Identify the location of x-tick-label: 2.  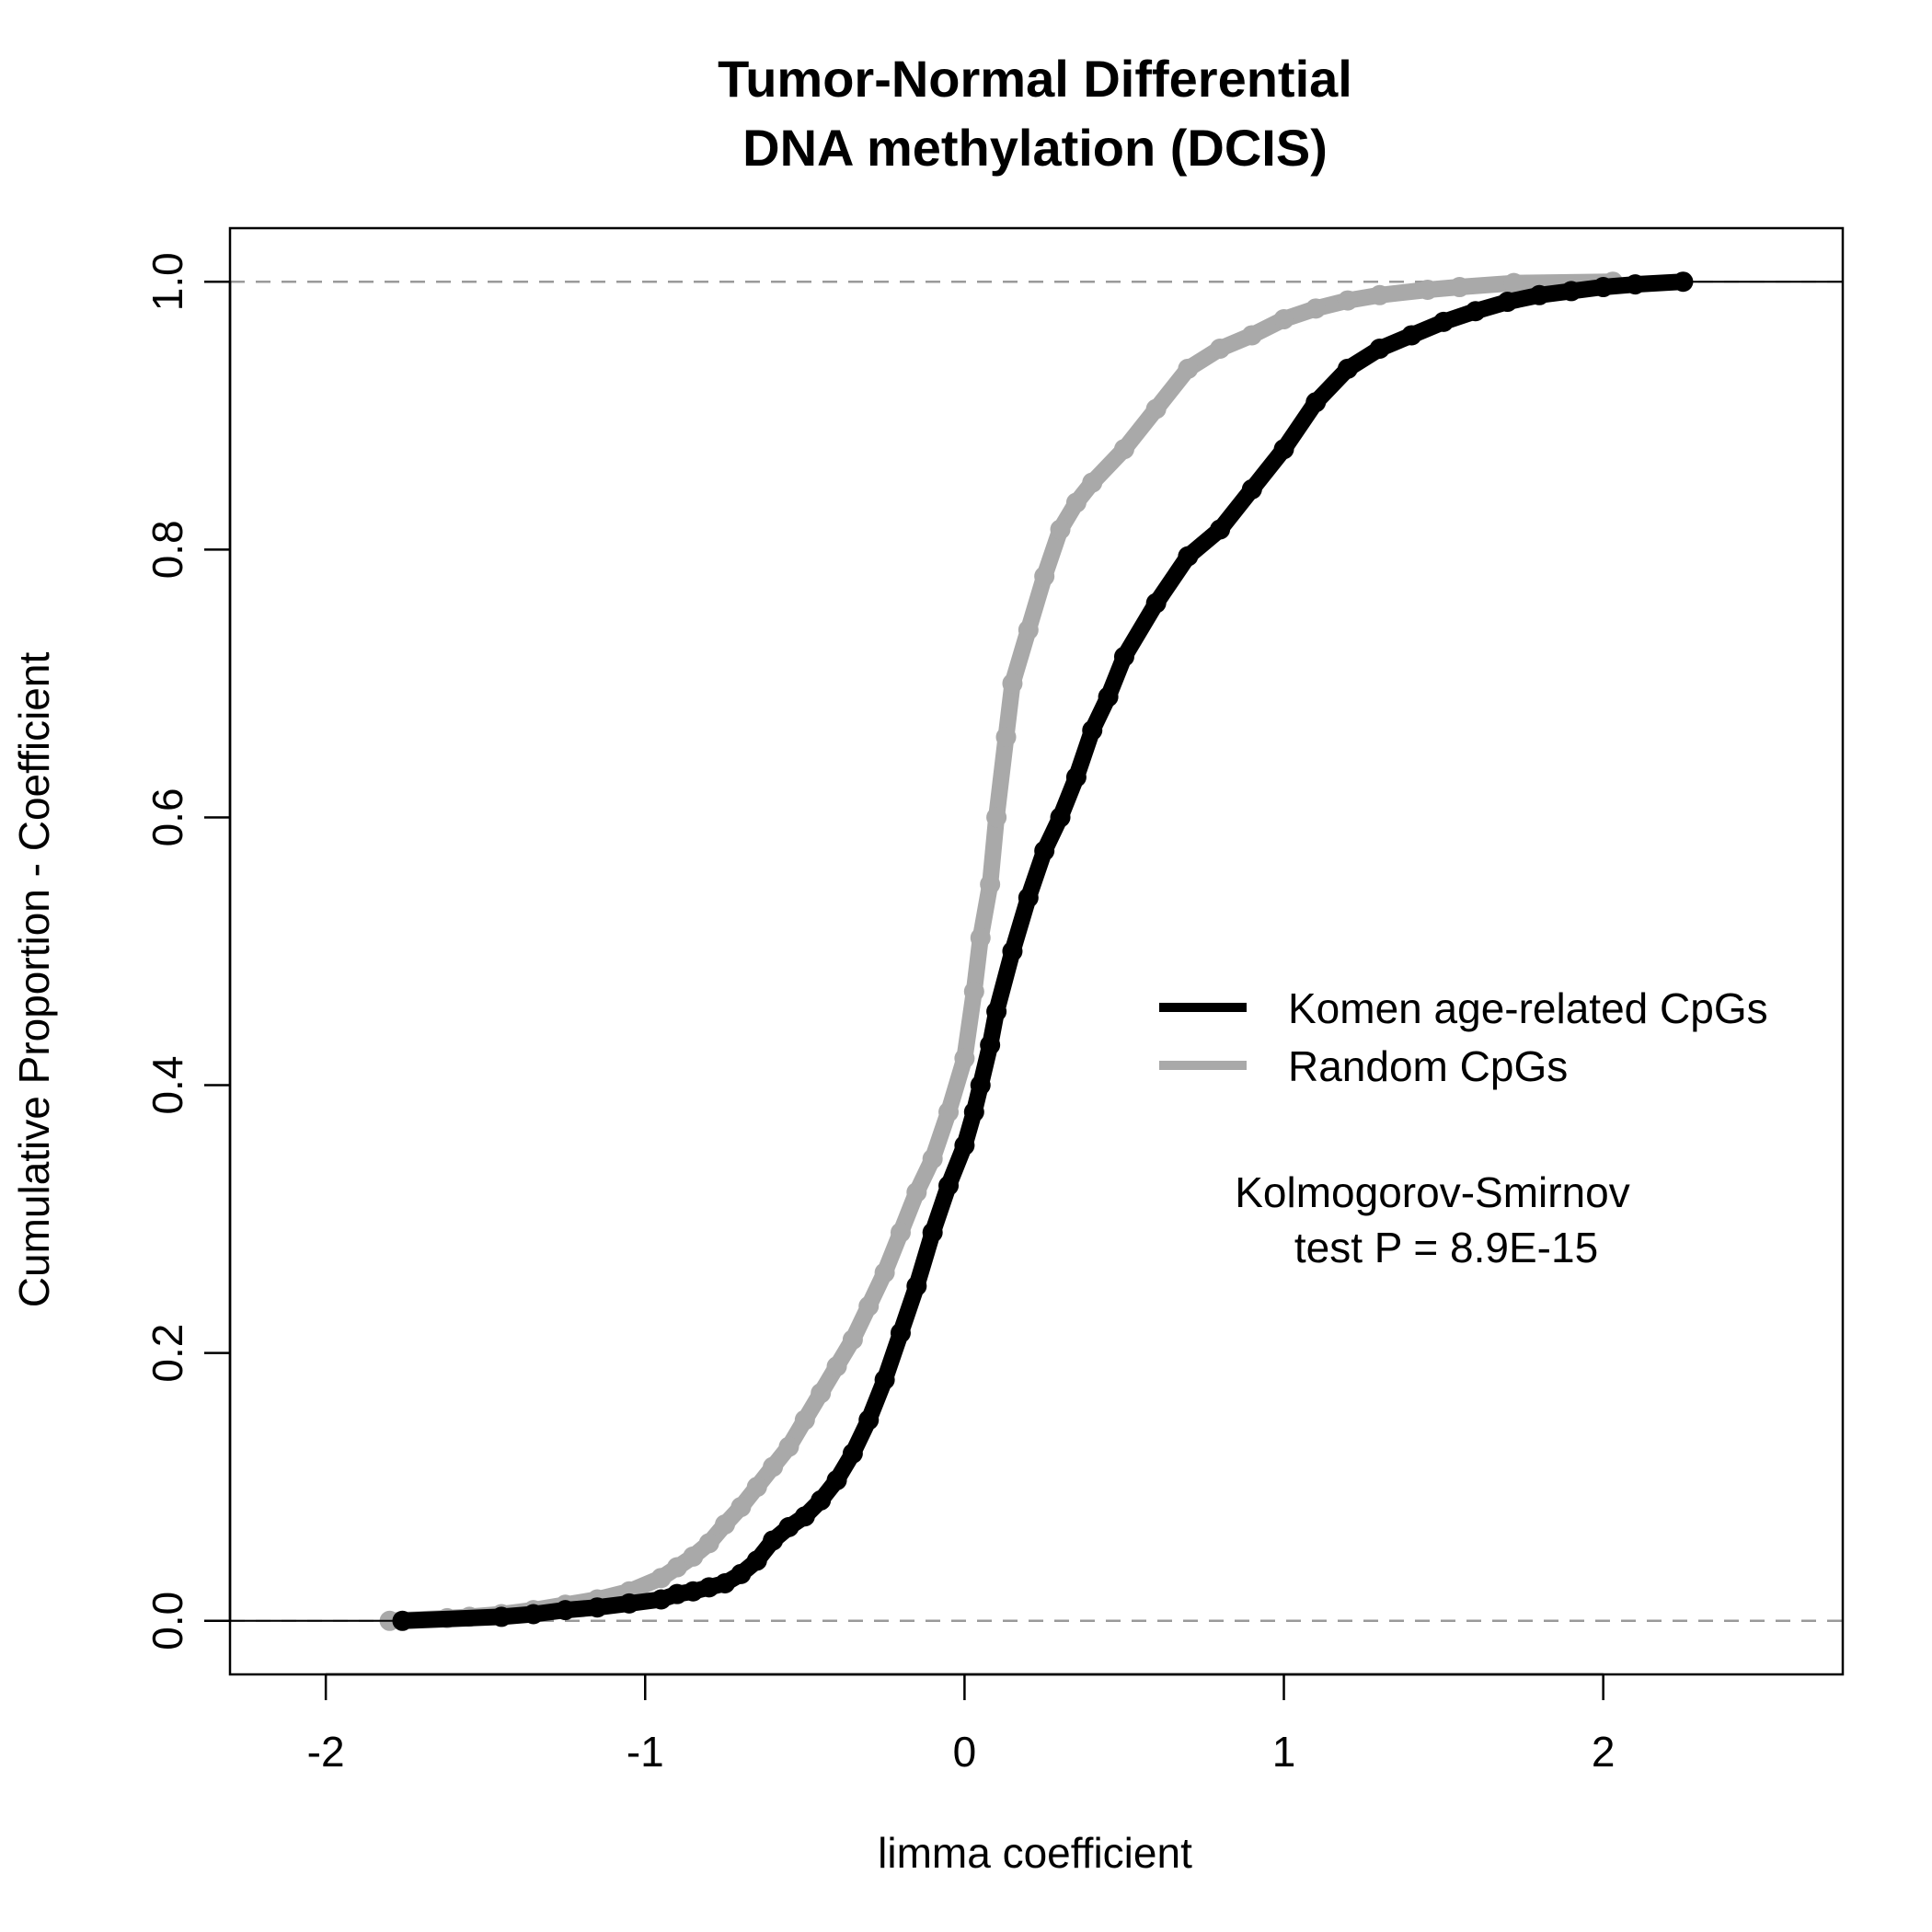
(1604, 1752).